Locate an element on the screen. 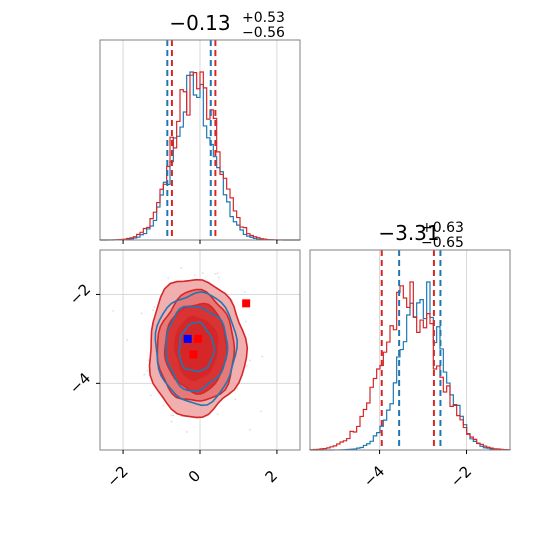 Image resolution: width=550 pixels, height=550 pixels. title-main-value: −3.31 is located at coordinates (408, 233).